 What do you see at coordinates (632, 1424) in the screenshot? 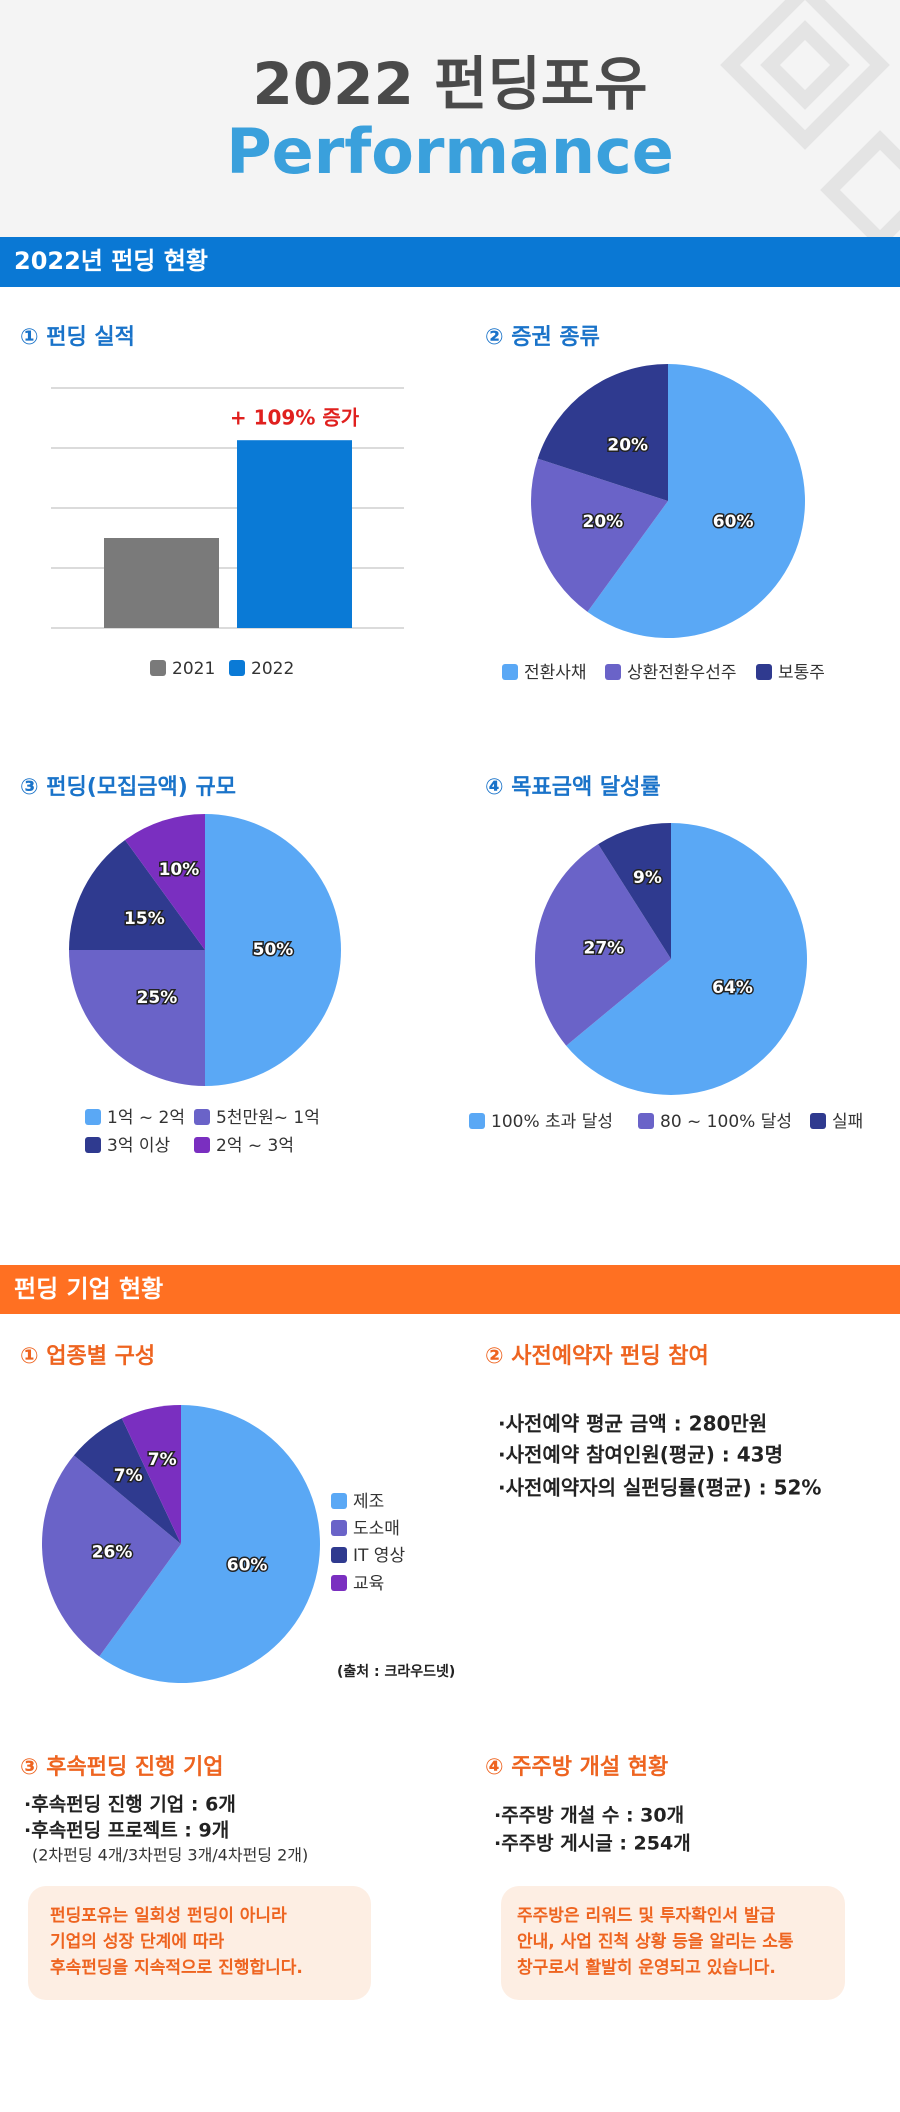
I see `list-item: ·사전예약 평균 금액 : 280만원` at bounding box center [632, 1424].